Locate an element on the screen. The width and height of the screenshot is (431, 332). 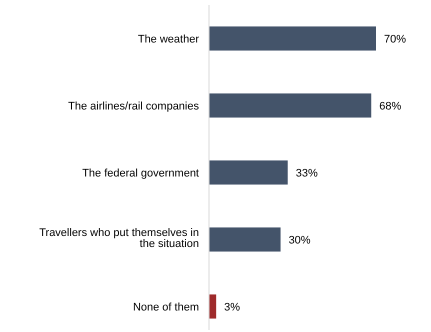
data-label: 30% is located at coordinates (299, 240).